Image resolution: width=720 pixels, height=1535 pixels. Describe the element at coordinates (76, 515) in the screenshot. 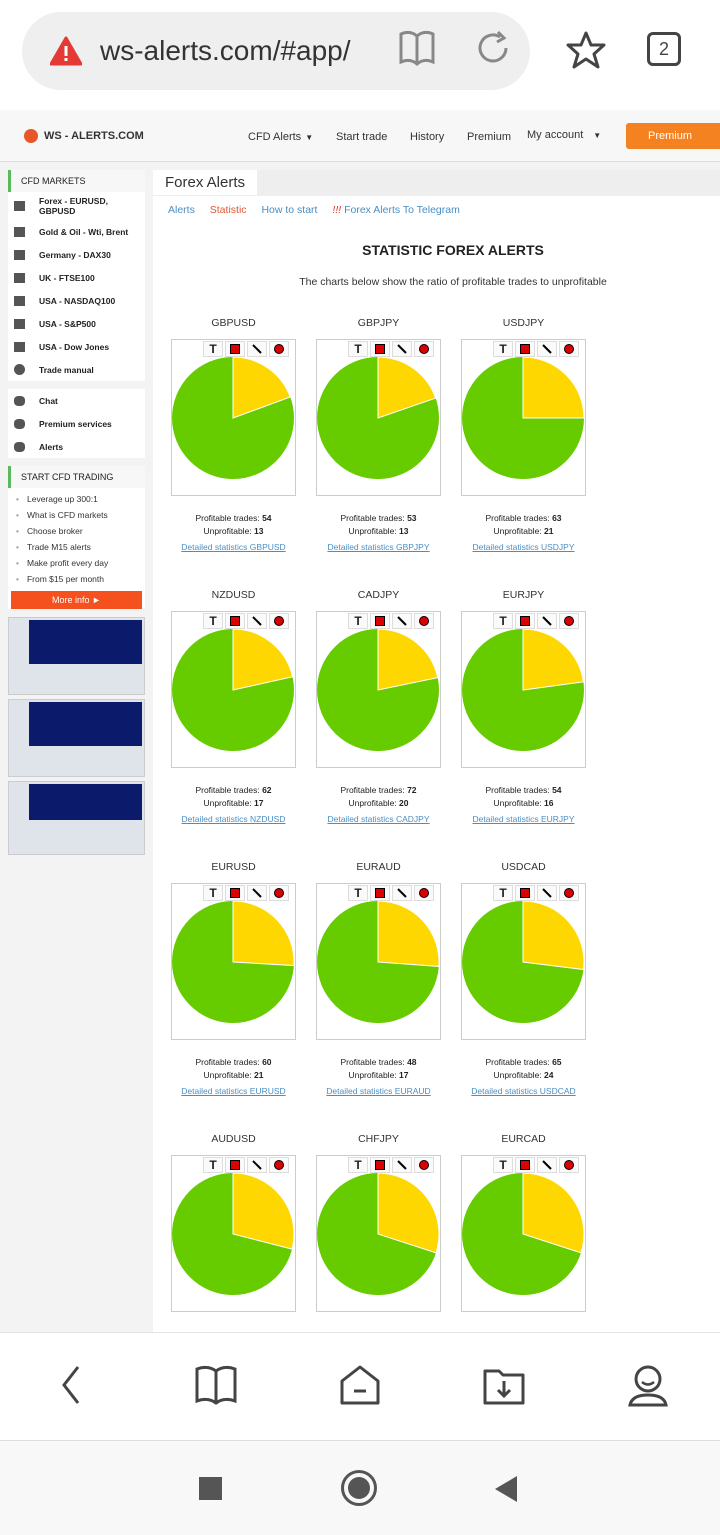

I see `start-trading-item: What is CFD markets` at that location.